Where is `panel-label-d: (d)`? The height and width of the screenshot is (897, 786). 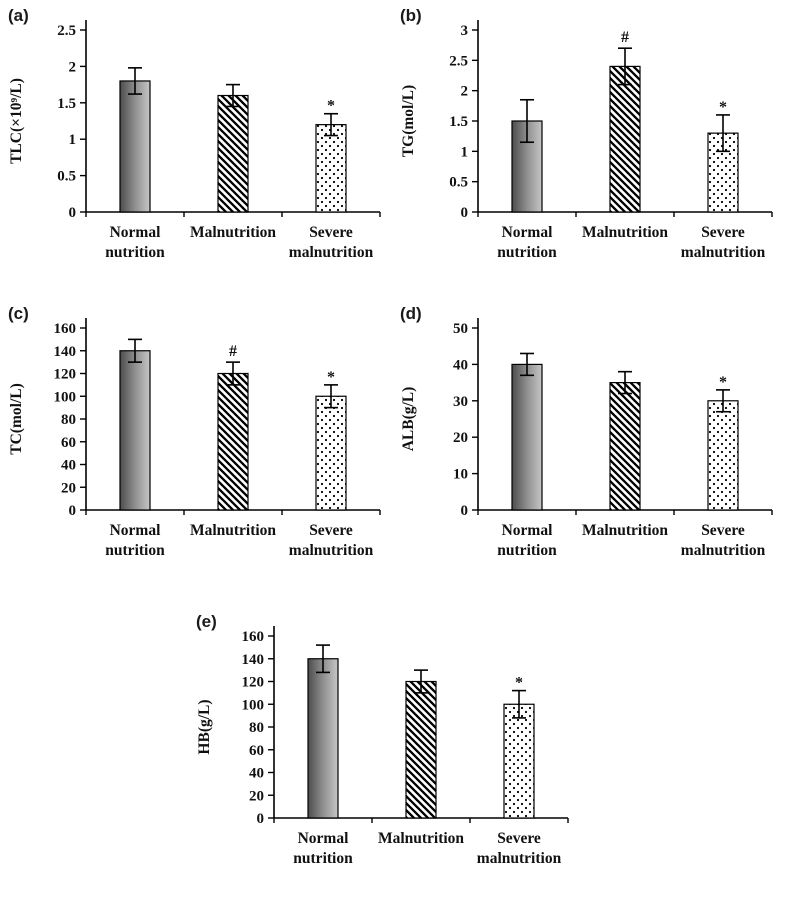 panel-label-d: (d) is located at coordinates (411, 313).